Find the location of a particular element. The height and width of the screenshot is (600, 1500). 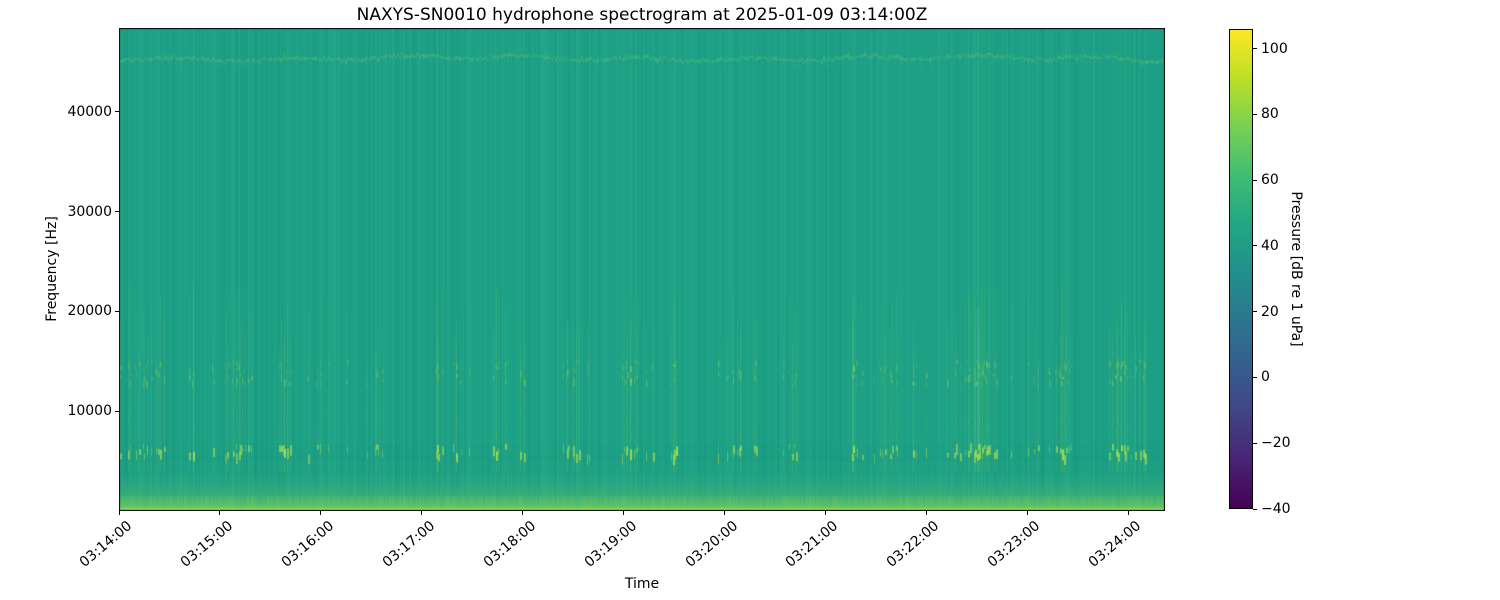

x-tick-label: 03:15:00 is located at coordinates (207, 544).